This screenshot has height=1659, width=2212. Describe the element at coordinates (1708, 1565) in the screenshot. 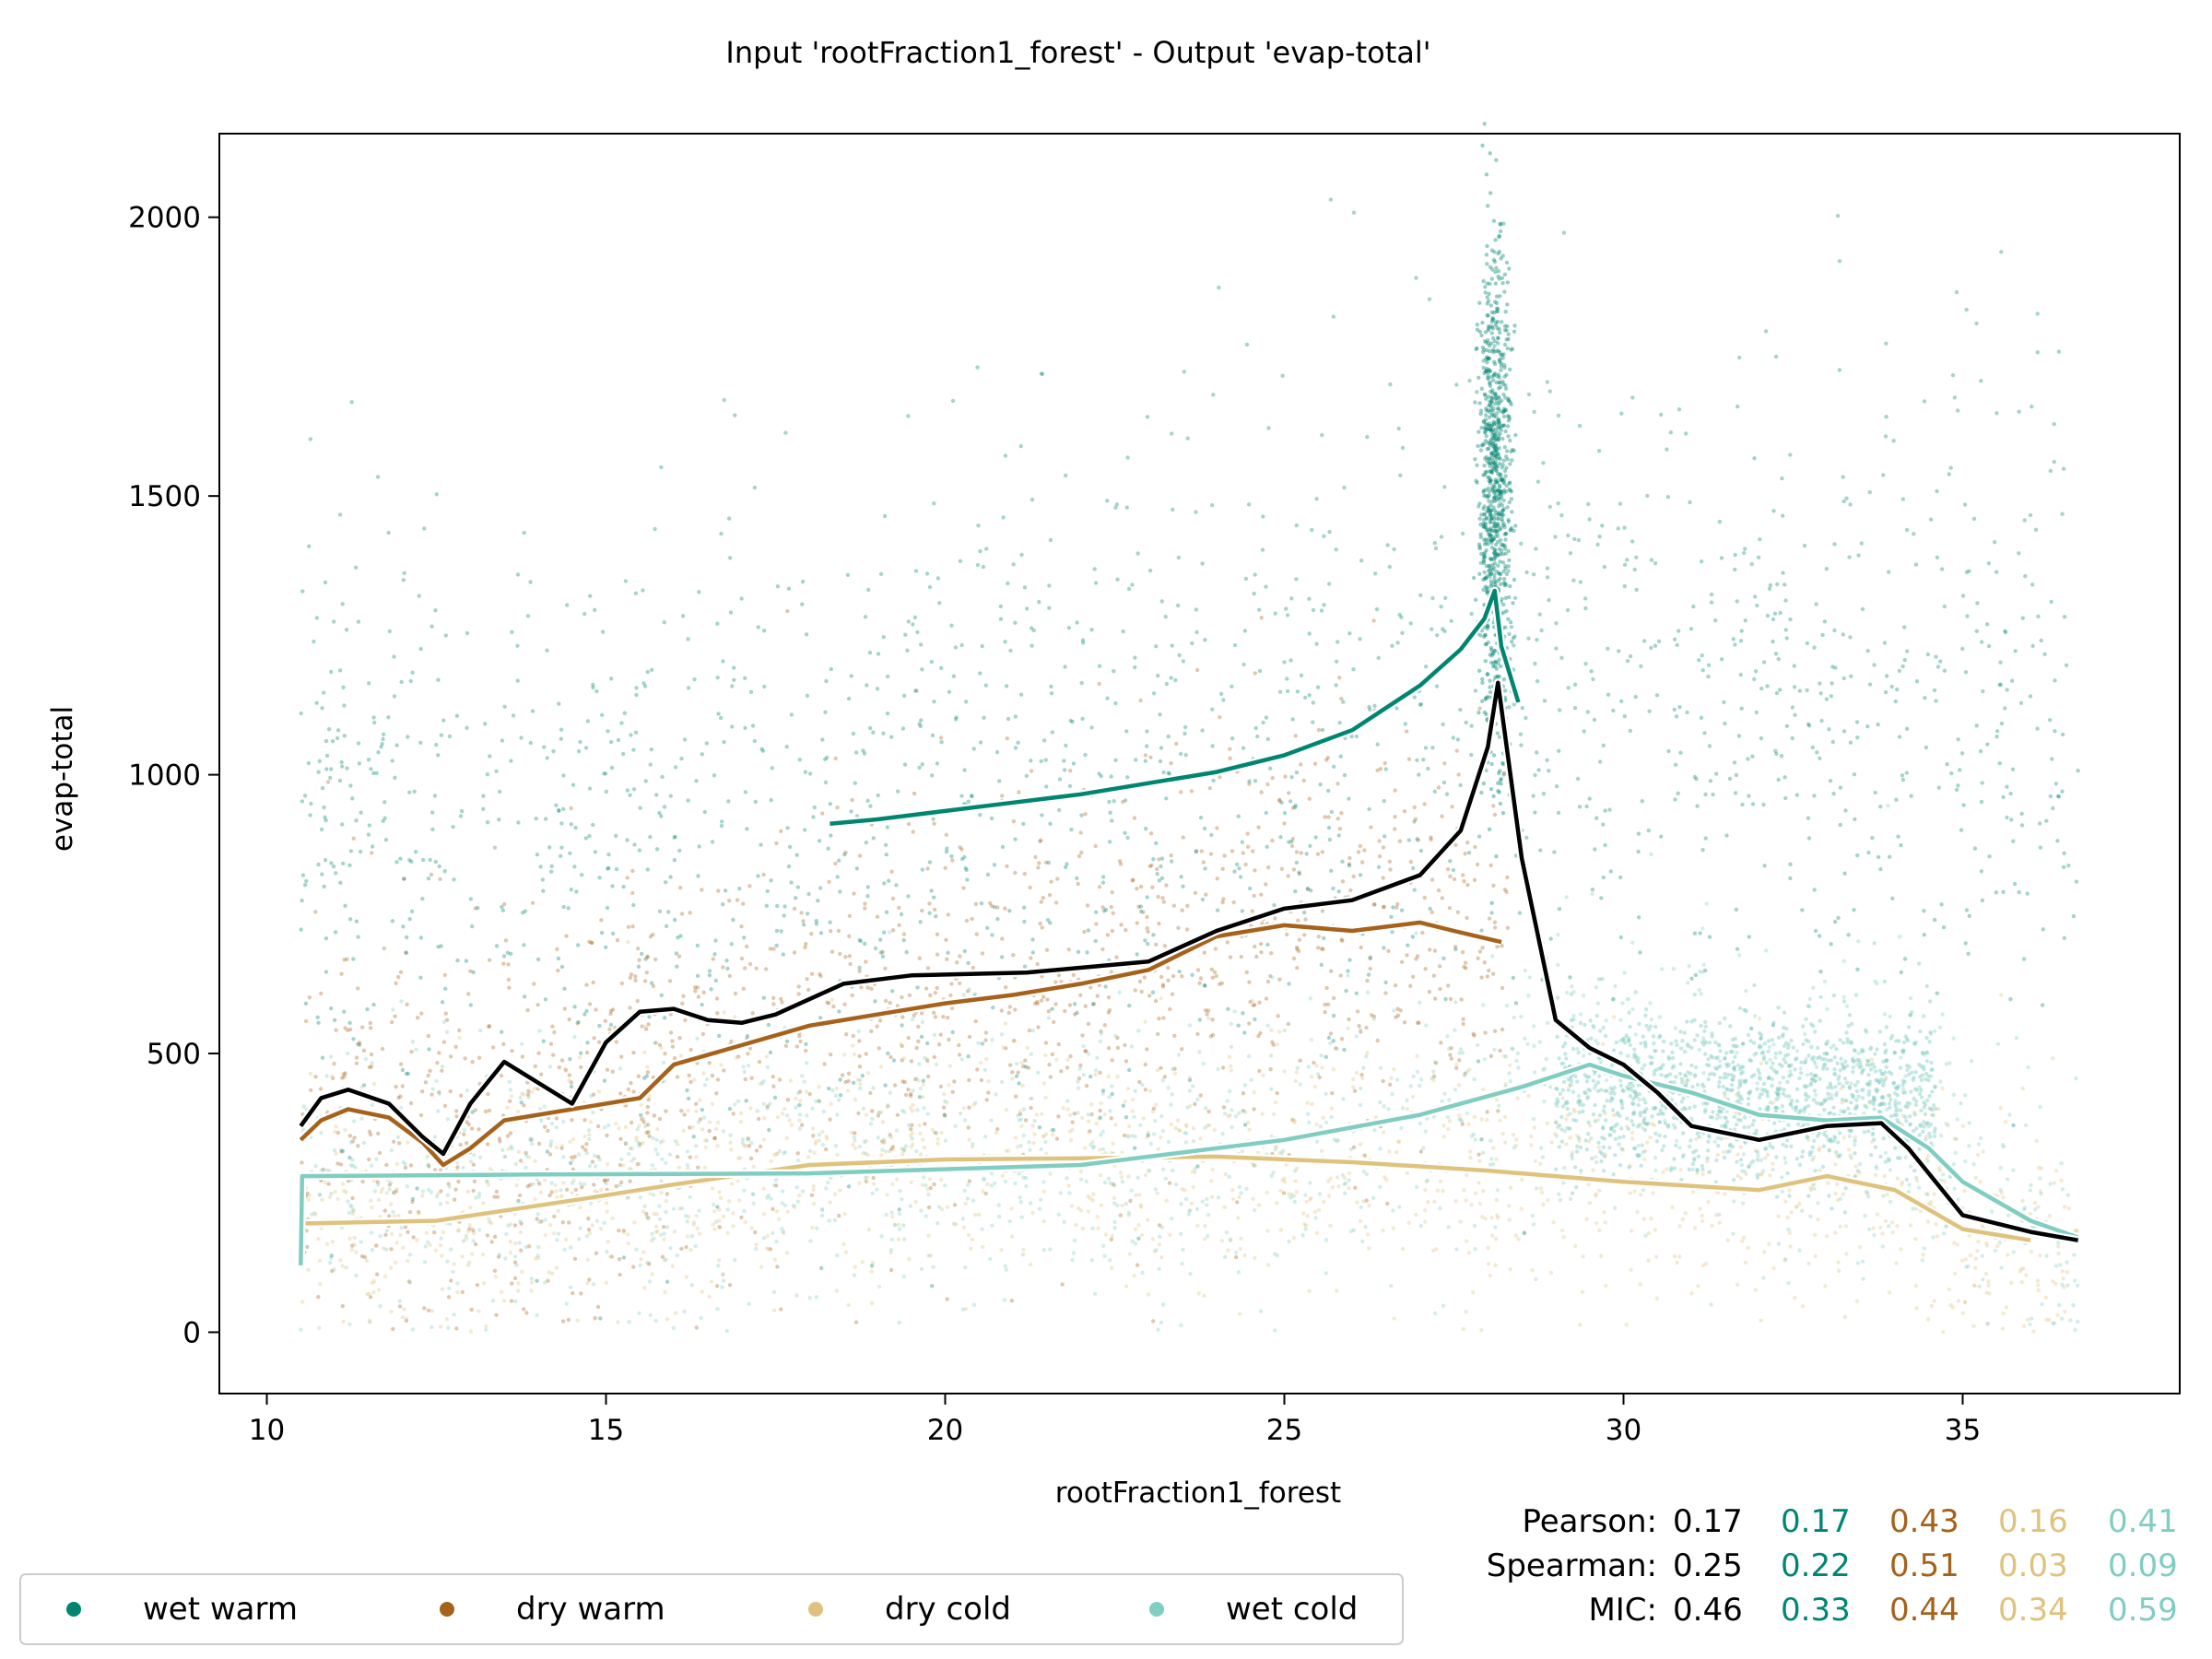

I see `stats-value: 0.25` at that location.